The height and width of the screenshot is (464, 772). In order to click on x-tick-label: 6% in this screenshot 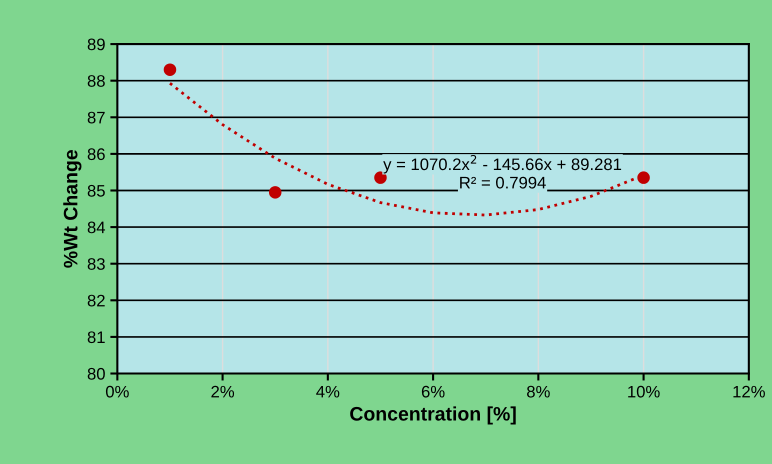, I will do `click(433, 392)`.